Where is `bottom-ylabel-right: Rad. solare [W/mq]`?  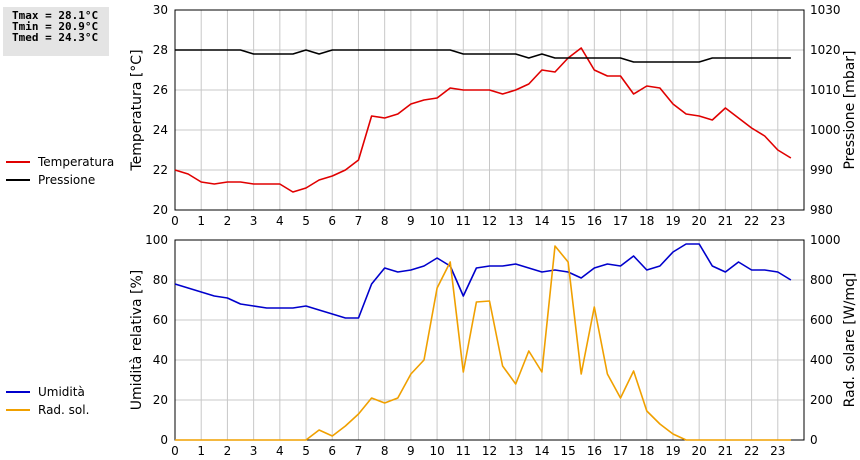
bottom-ylabel-right: Rad. solare [W/mq] is located at coordinates (850, 340).